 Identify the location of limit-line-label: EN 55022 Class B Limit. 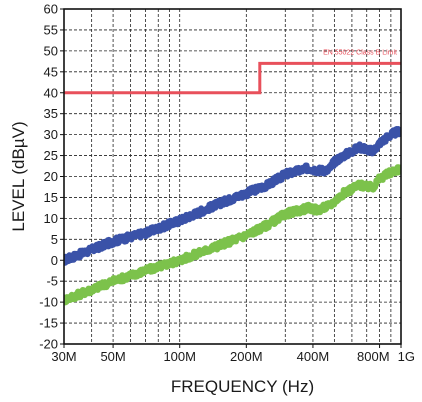
(360, 52).